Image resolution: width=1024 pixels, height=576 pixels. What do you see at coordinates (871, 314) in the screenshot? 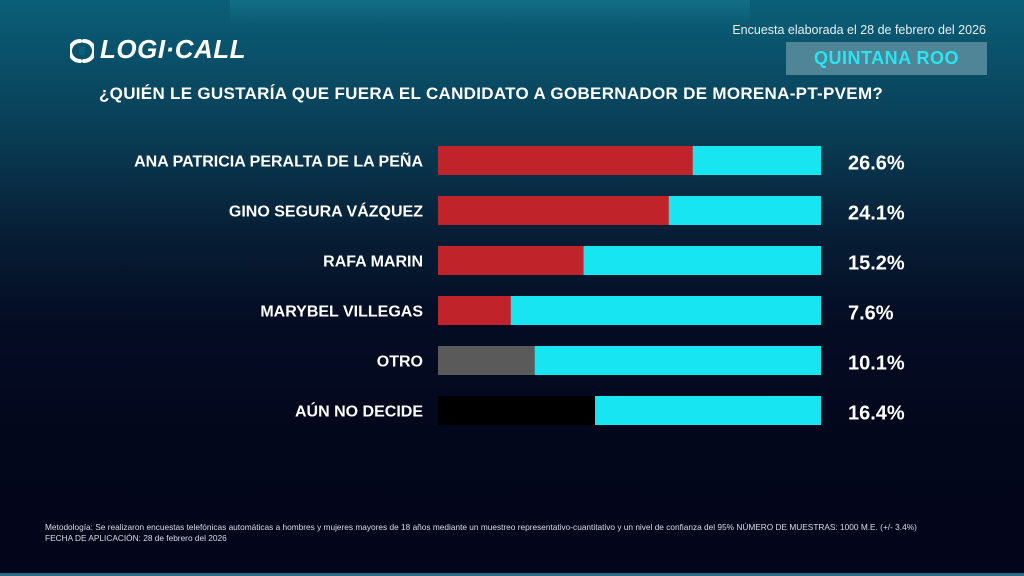
I see `value-label: 7.6%` at bounding box center [871, 314].